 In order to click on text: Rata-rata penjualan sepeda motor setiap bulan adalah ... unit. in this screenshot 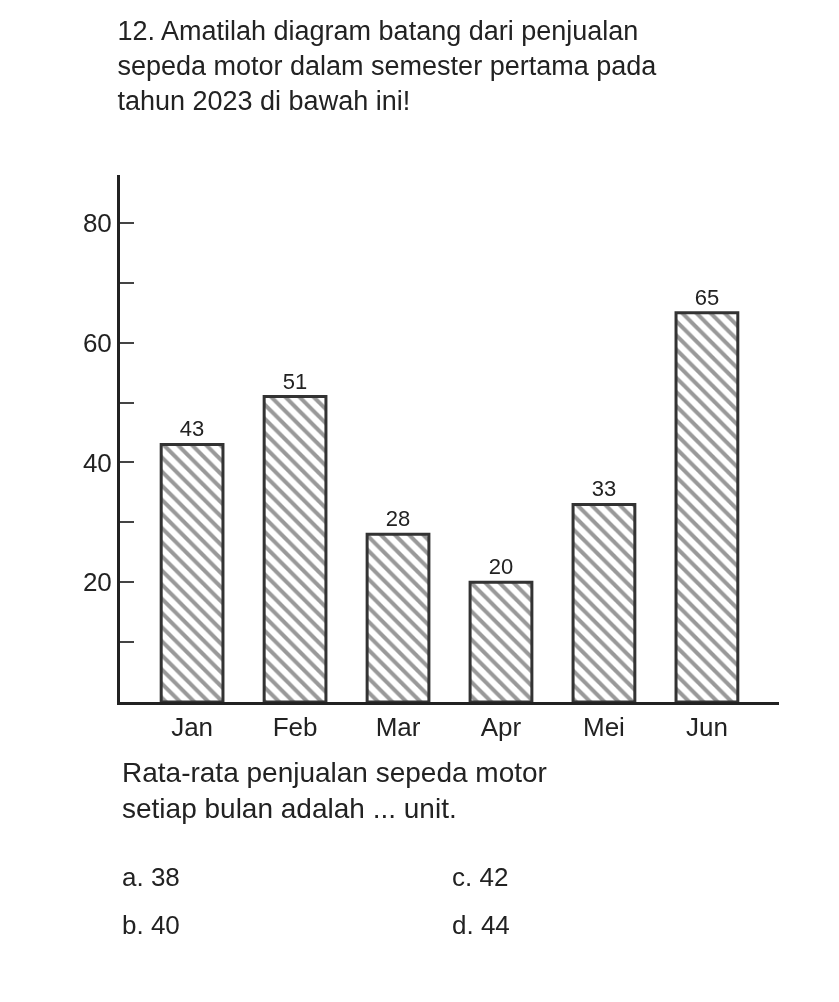, I will do `click(334, 791)`.